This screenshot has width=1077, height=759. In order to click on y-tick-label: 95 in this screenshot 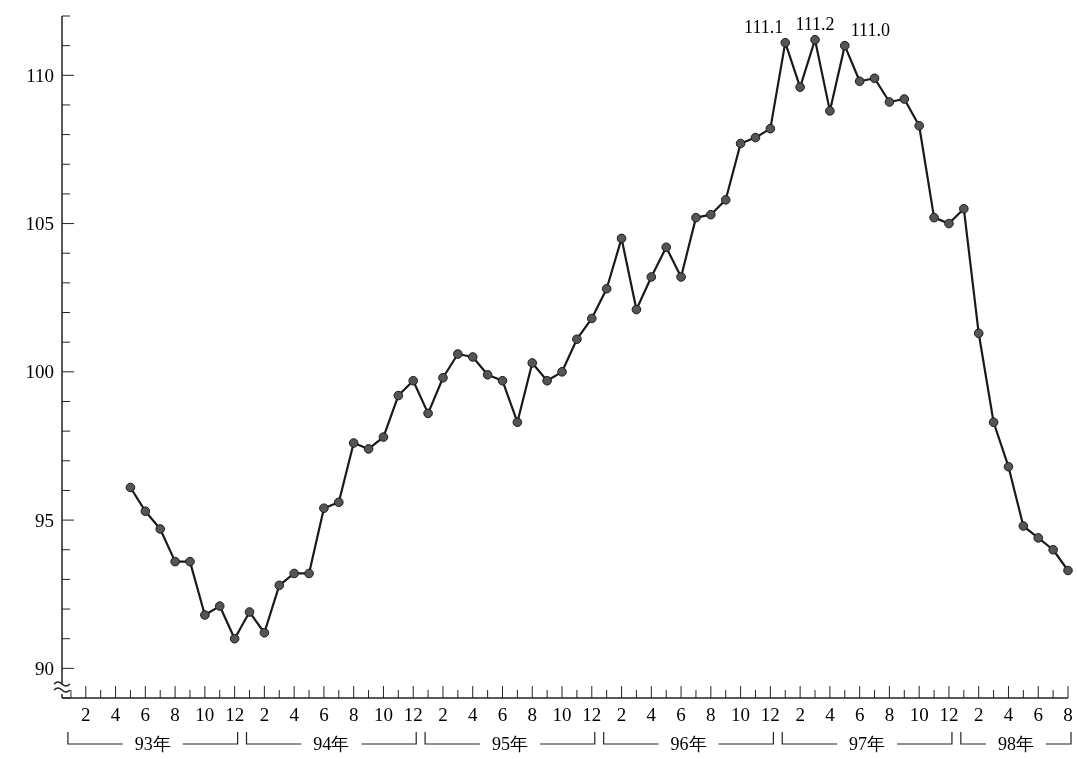, I will do `click(44, 520)`.